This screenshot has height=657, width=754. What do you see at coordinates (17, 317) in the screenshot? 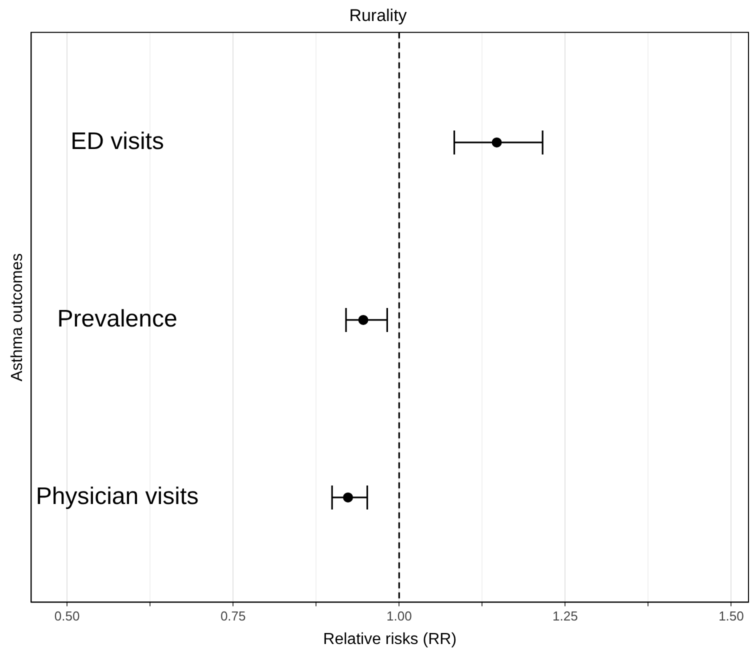
I see `y-axis-title: Asthma outcomes` at bounding box center [17, 317].